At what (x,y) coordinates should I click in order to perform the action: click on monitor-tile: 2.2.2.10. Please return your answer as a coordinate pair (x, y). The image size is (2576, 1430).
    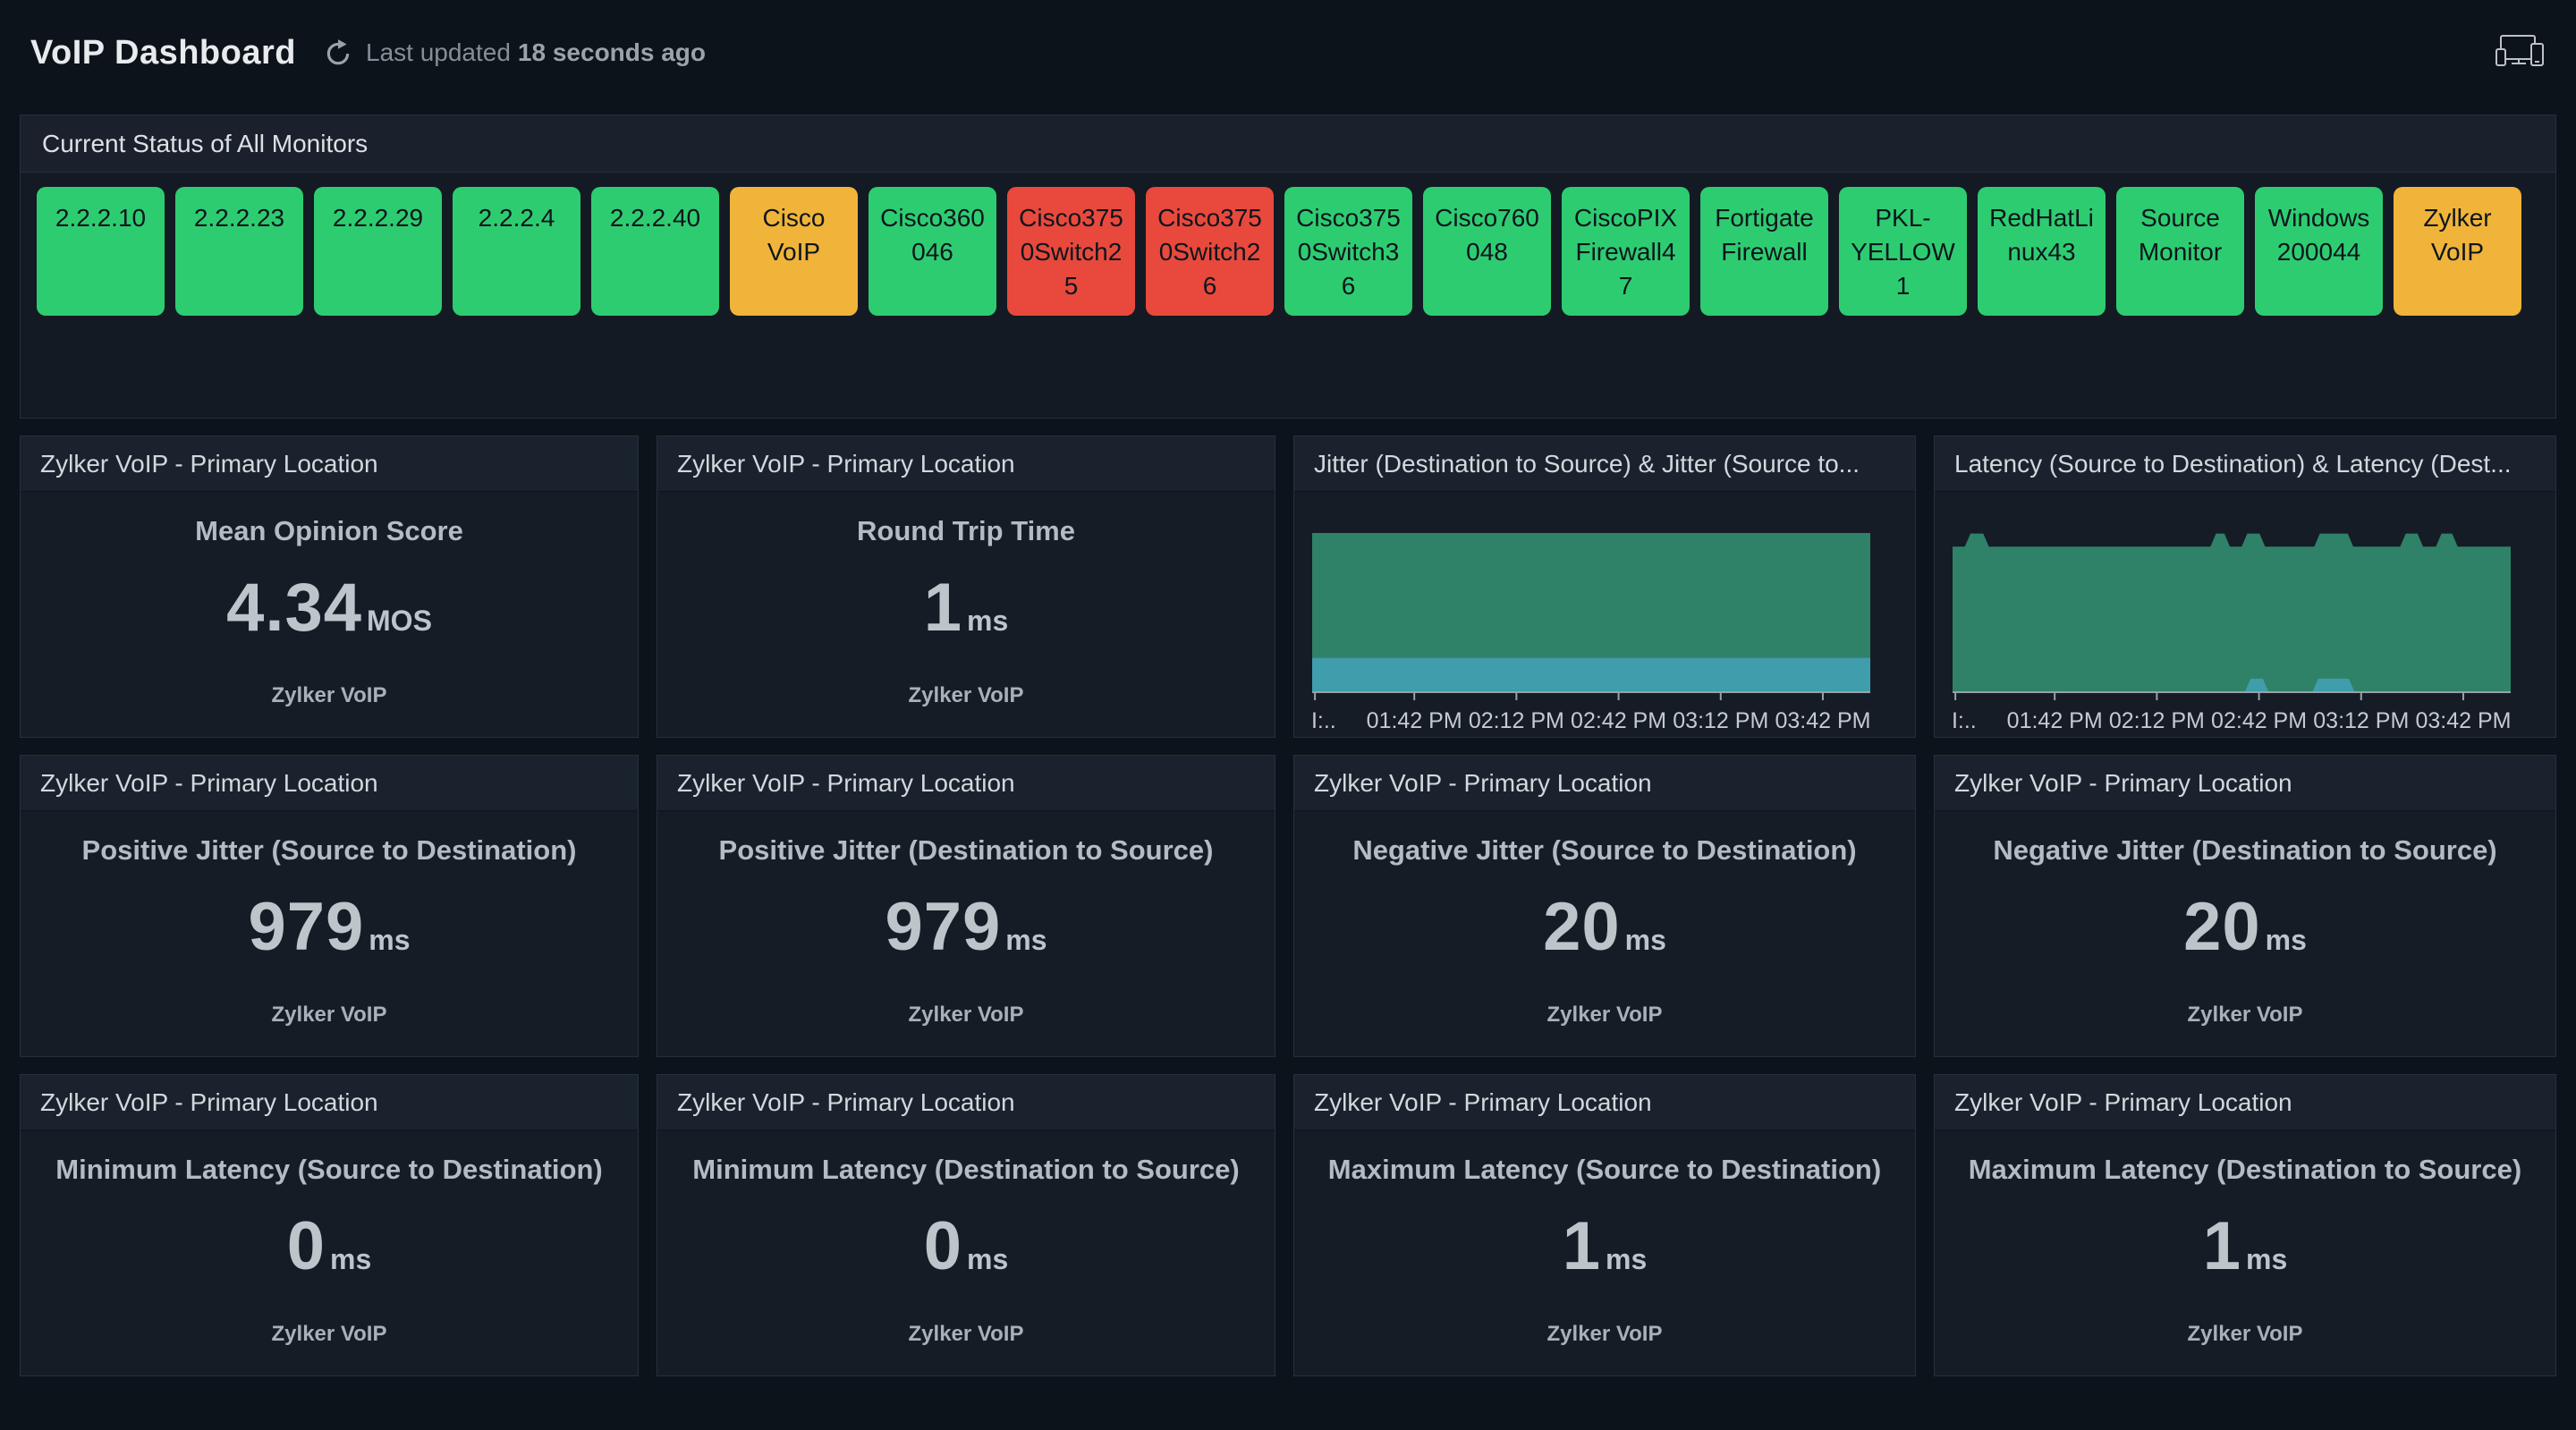
    Looking at the image, I should click on (101, 251).